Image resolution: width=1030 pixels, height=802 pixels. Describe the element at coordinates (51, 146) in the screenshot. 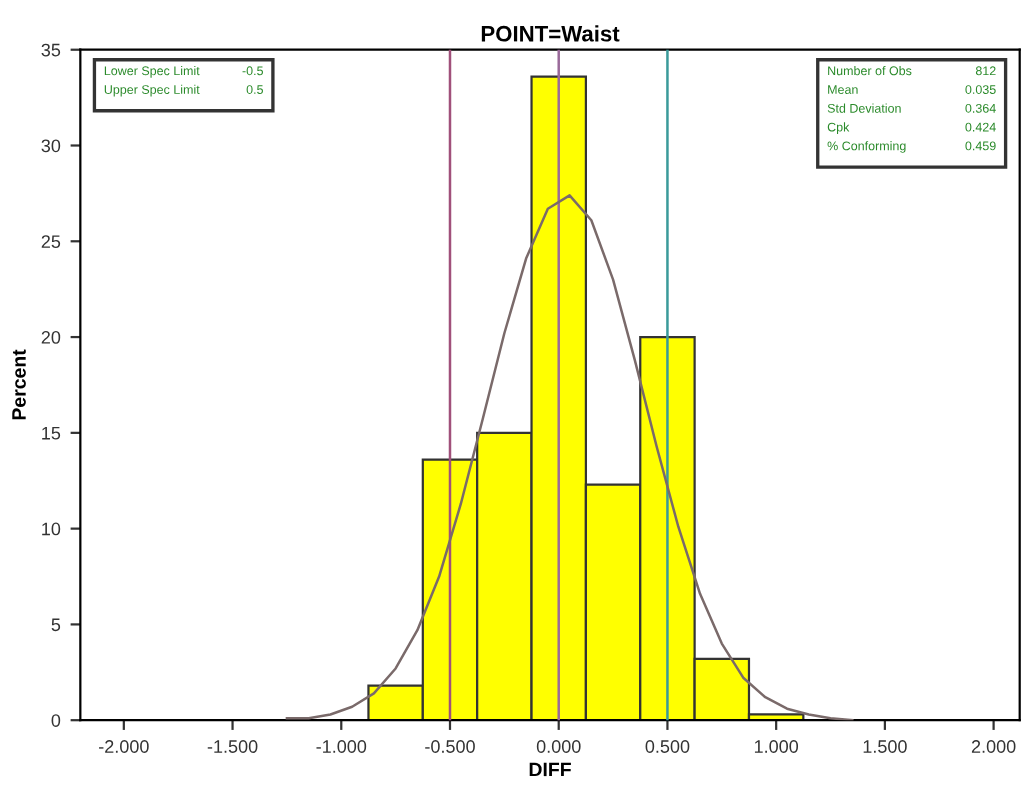

I see `y-tick-label: 30` at that location.